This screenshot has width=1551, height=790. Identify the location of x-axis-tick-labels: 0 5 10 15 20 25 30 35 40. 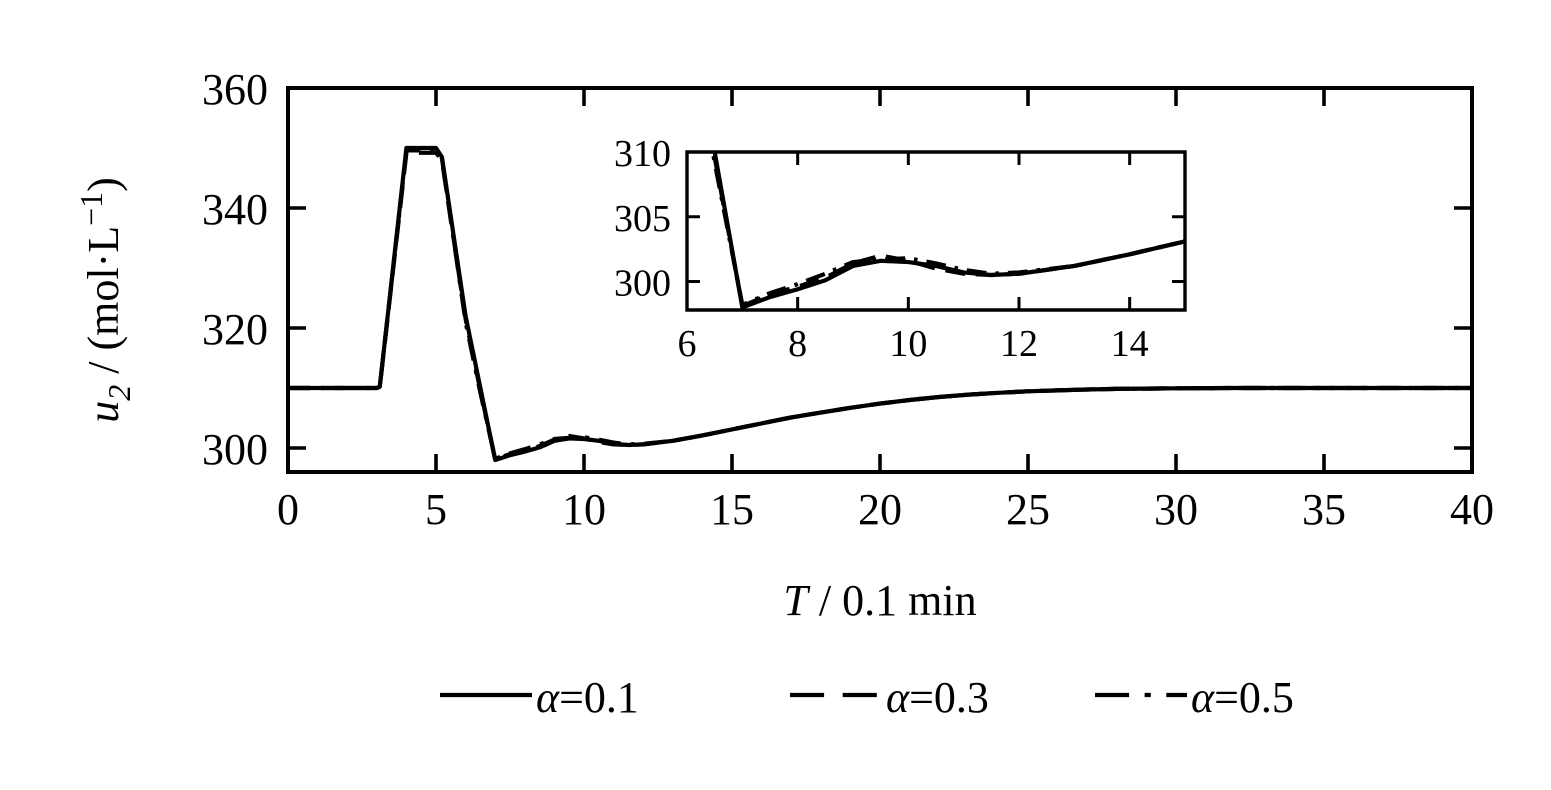
(885, 509).